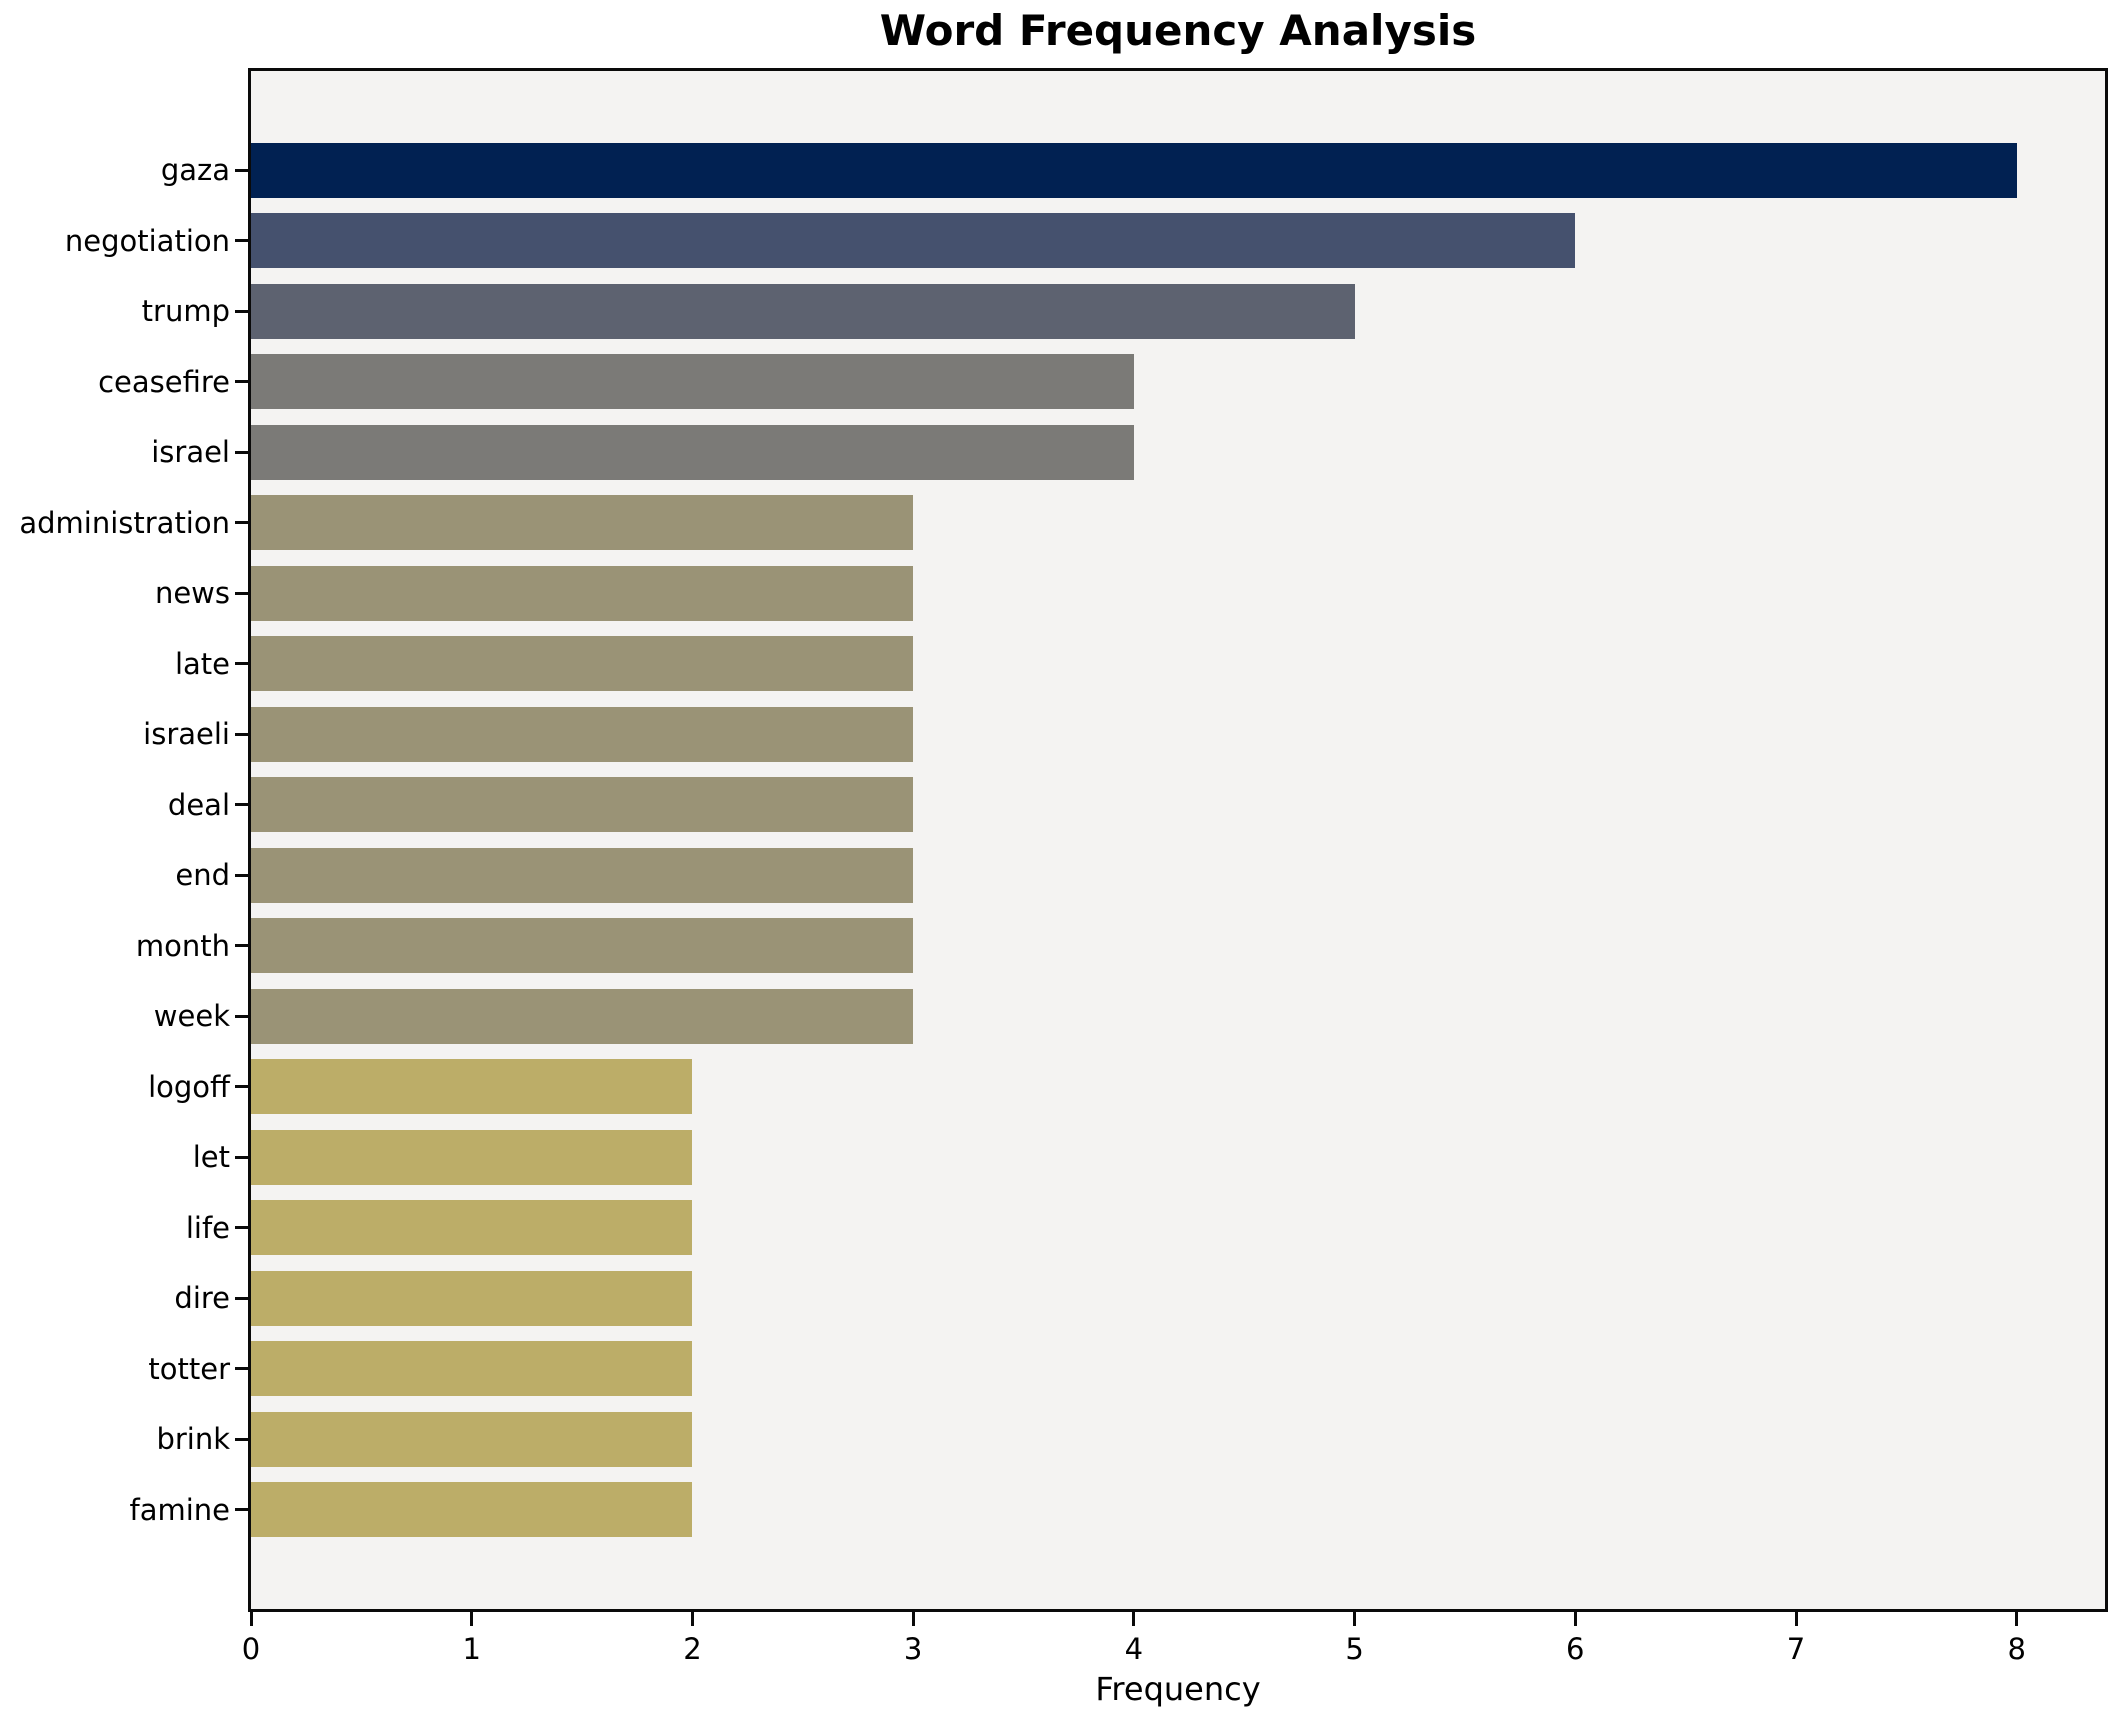  I want to click on y-tick-label-dire: dire, so click(202, 1298).